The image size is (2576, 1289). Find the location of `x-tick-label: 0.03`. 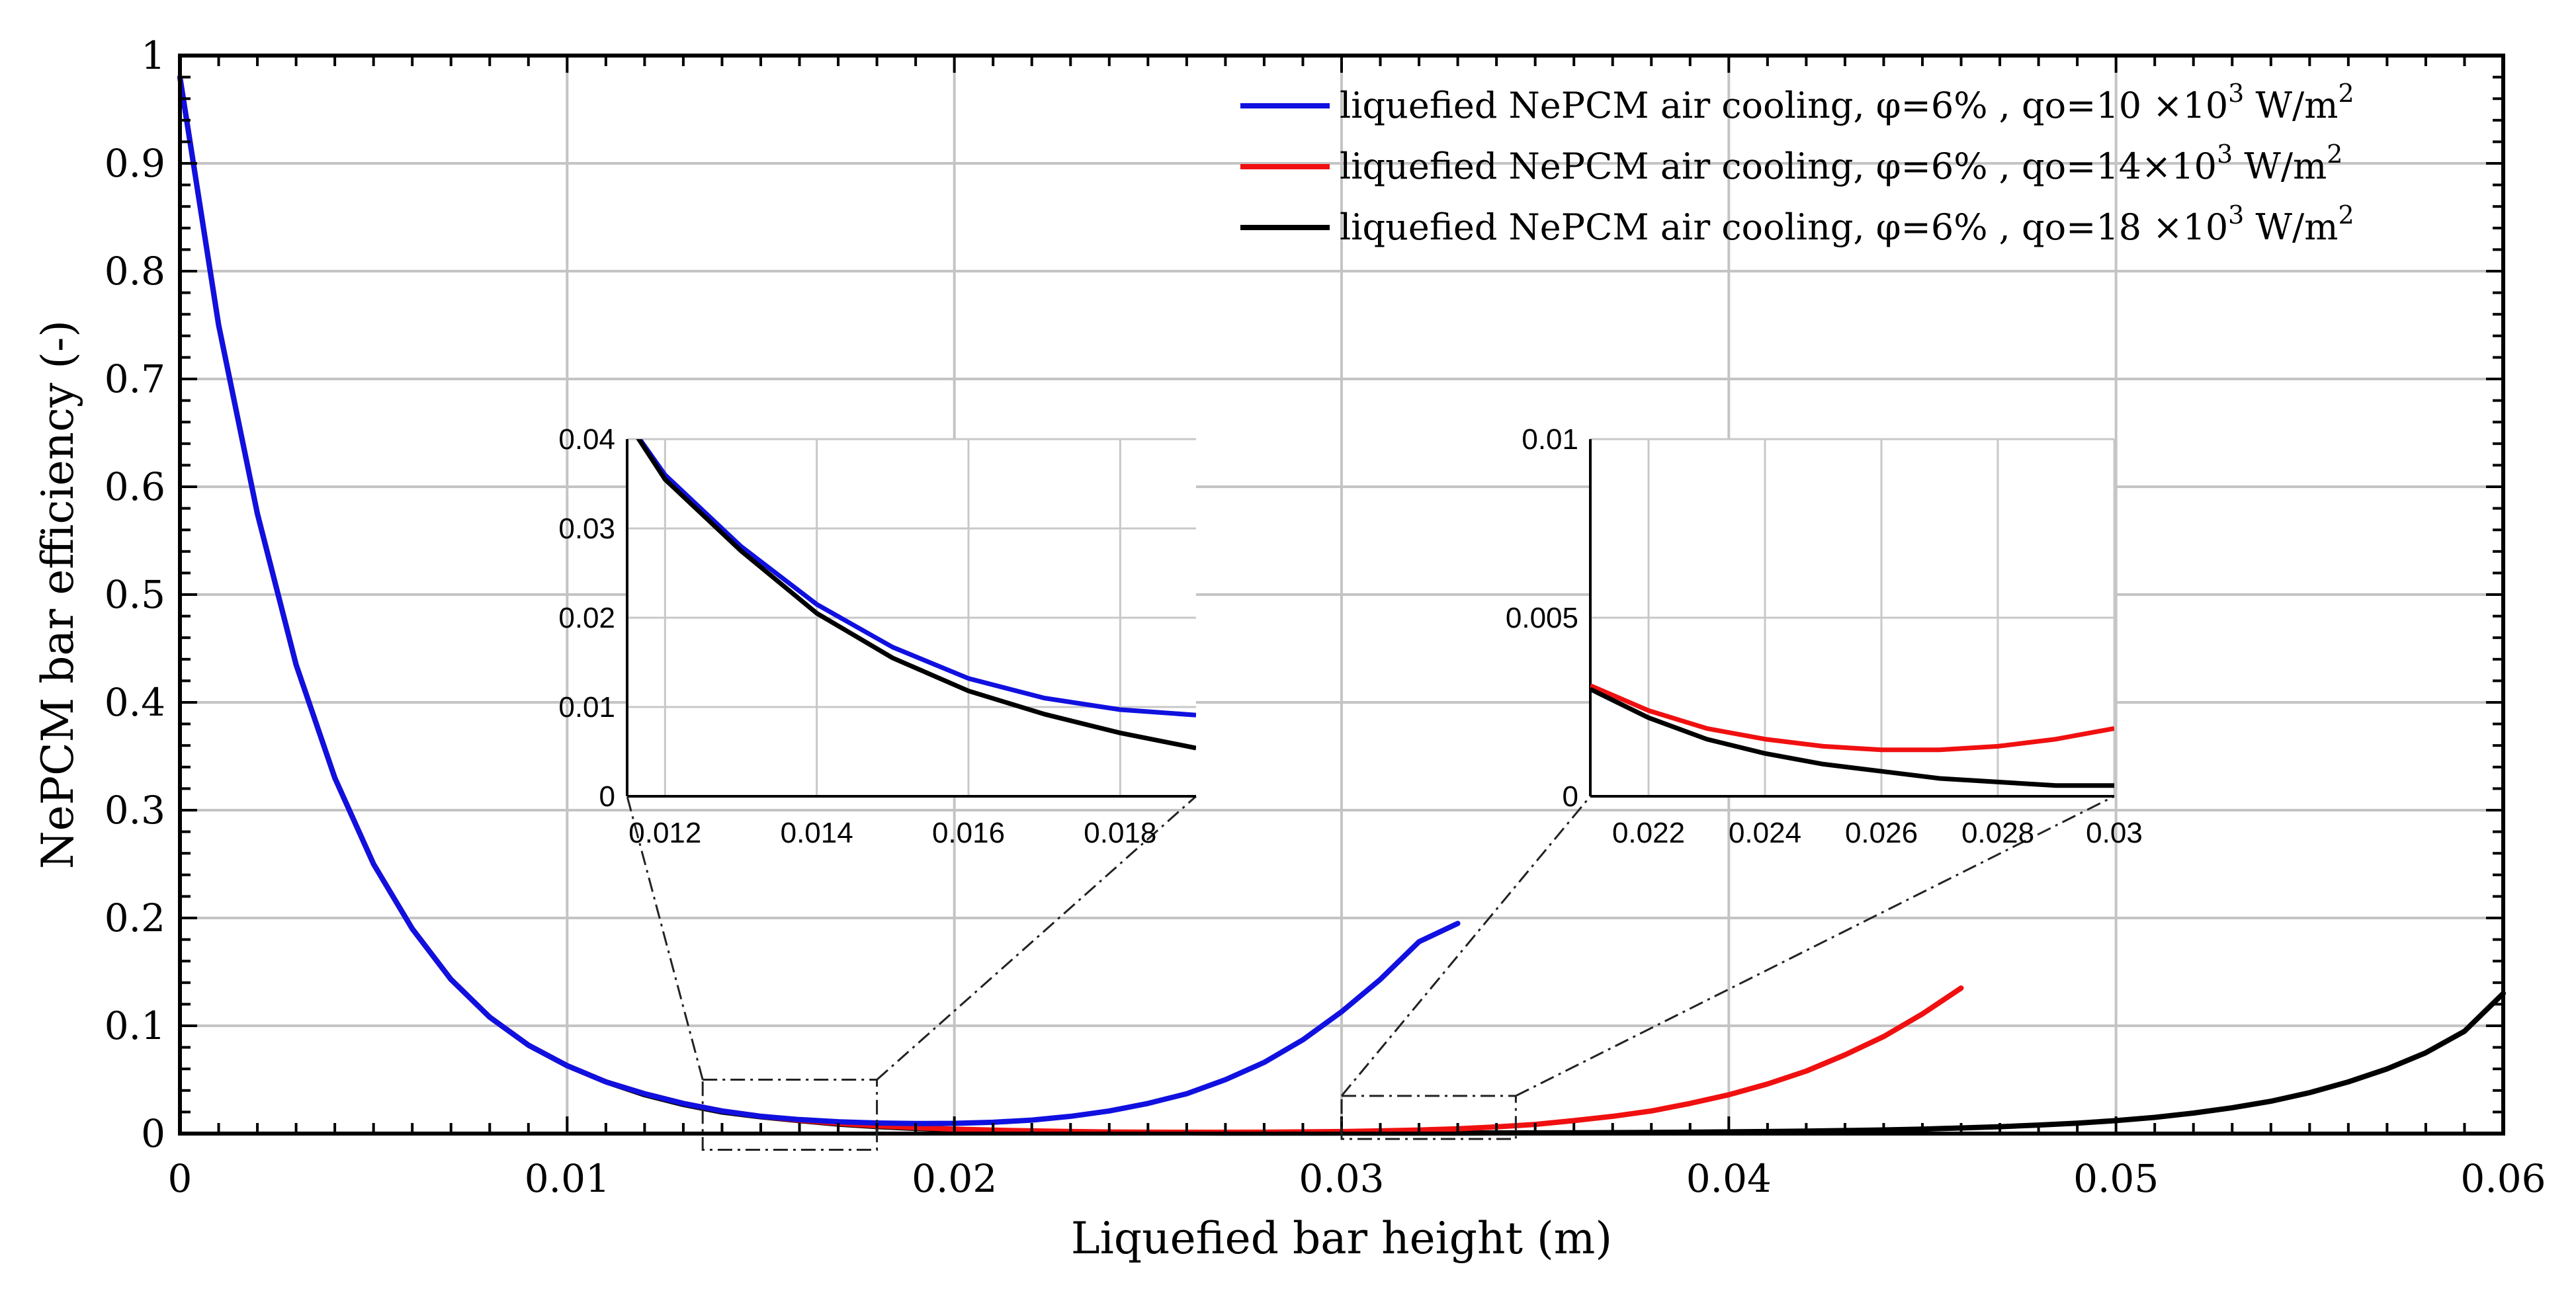

x-tick-label: 0.03 is located at coordinates (1341, 1178).